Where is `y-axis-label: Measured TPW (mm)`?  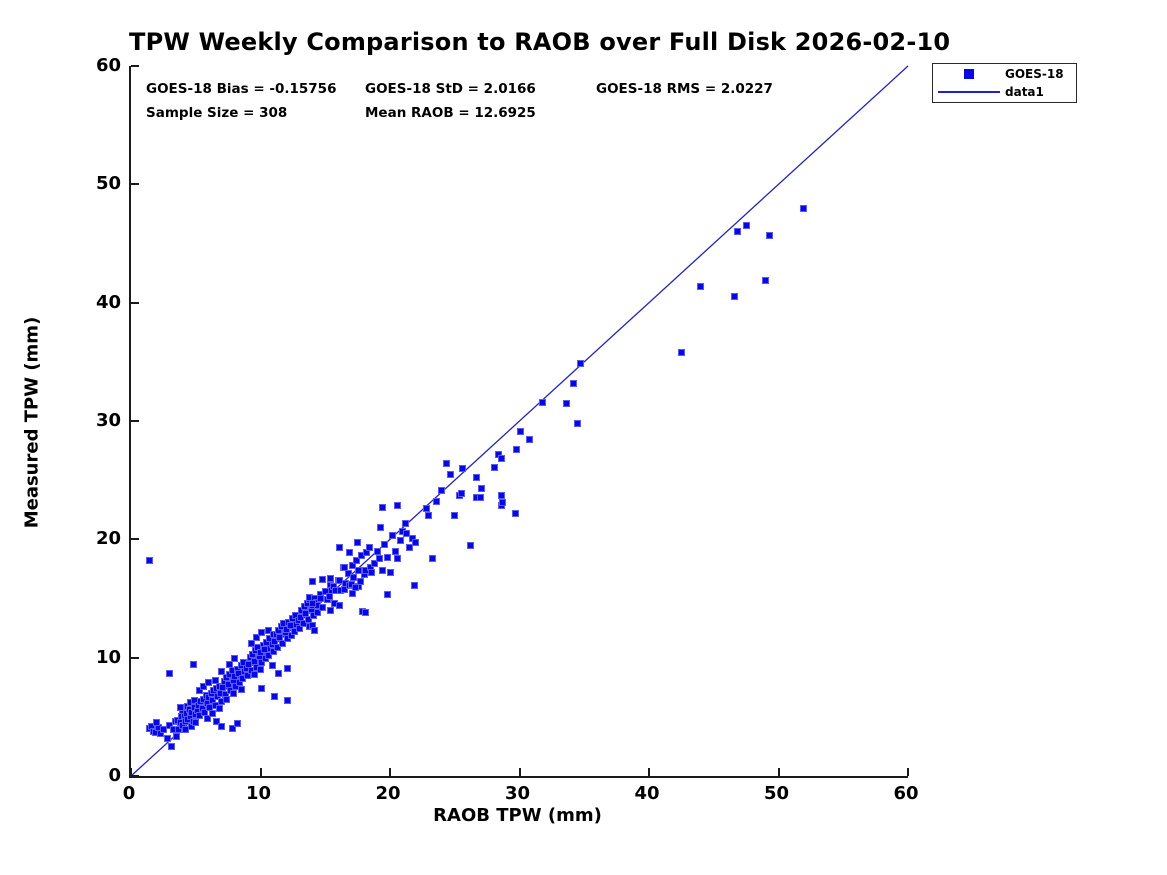 y-axis-label: Measured TPW (mm) is located at coordinates (32, 422).